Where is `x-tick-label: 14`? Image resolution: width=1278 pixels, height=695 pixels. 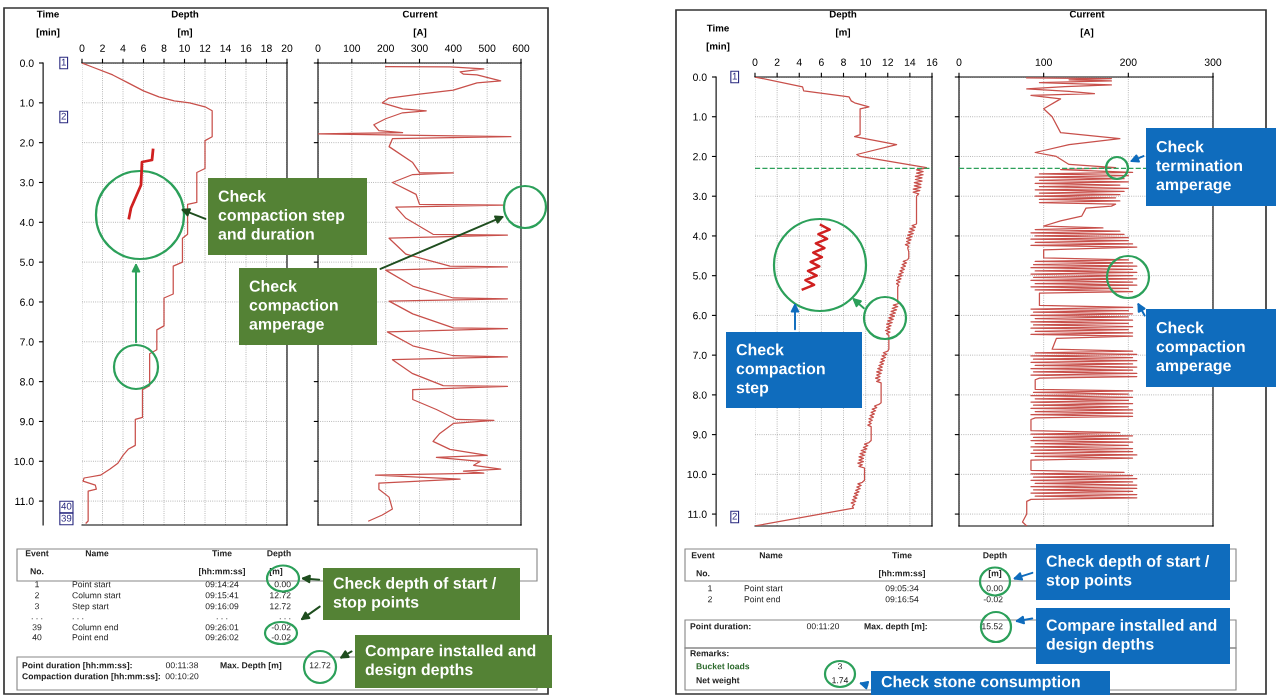
x-tick-label: 14 is located at coordinates (910, 62).